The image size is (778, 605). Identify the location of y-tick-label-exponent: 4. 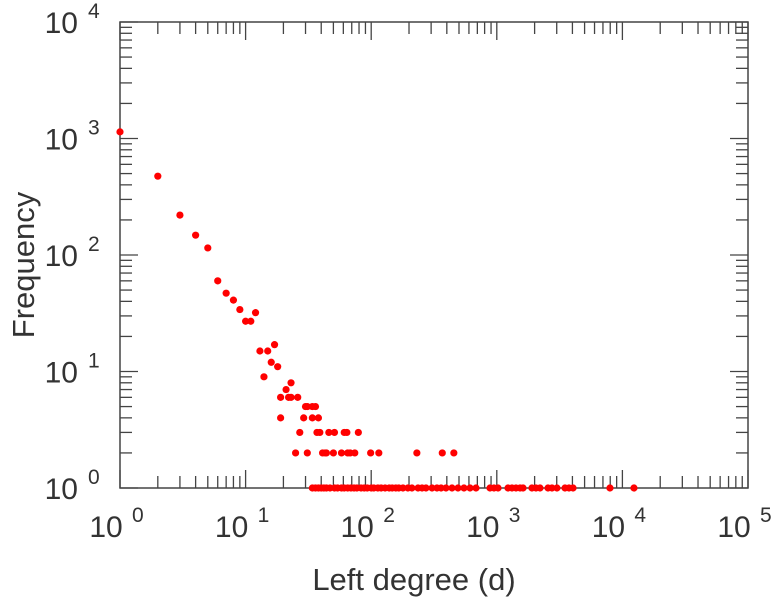
(94, 11).